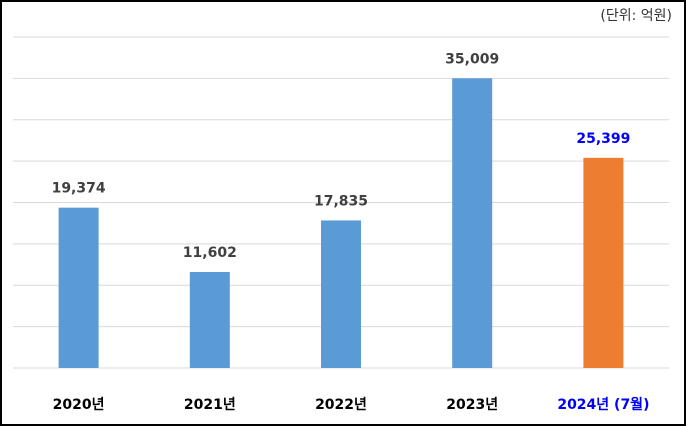  What do you see at coordinates (79, 189) in the screenshot?
I see `value-label: 19,374` at bounding box center [79, 189].